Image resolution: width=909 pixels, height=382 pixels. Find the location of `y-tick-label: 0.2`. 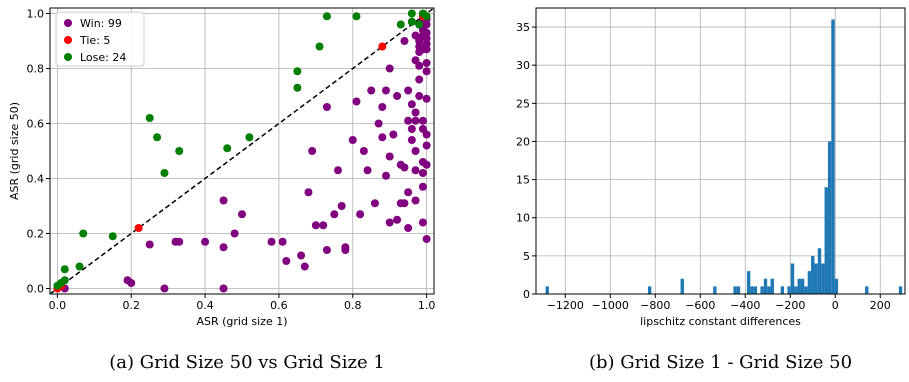

y-tick-label: 0.2 is located at coordinates (36, 234).